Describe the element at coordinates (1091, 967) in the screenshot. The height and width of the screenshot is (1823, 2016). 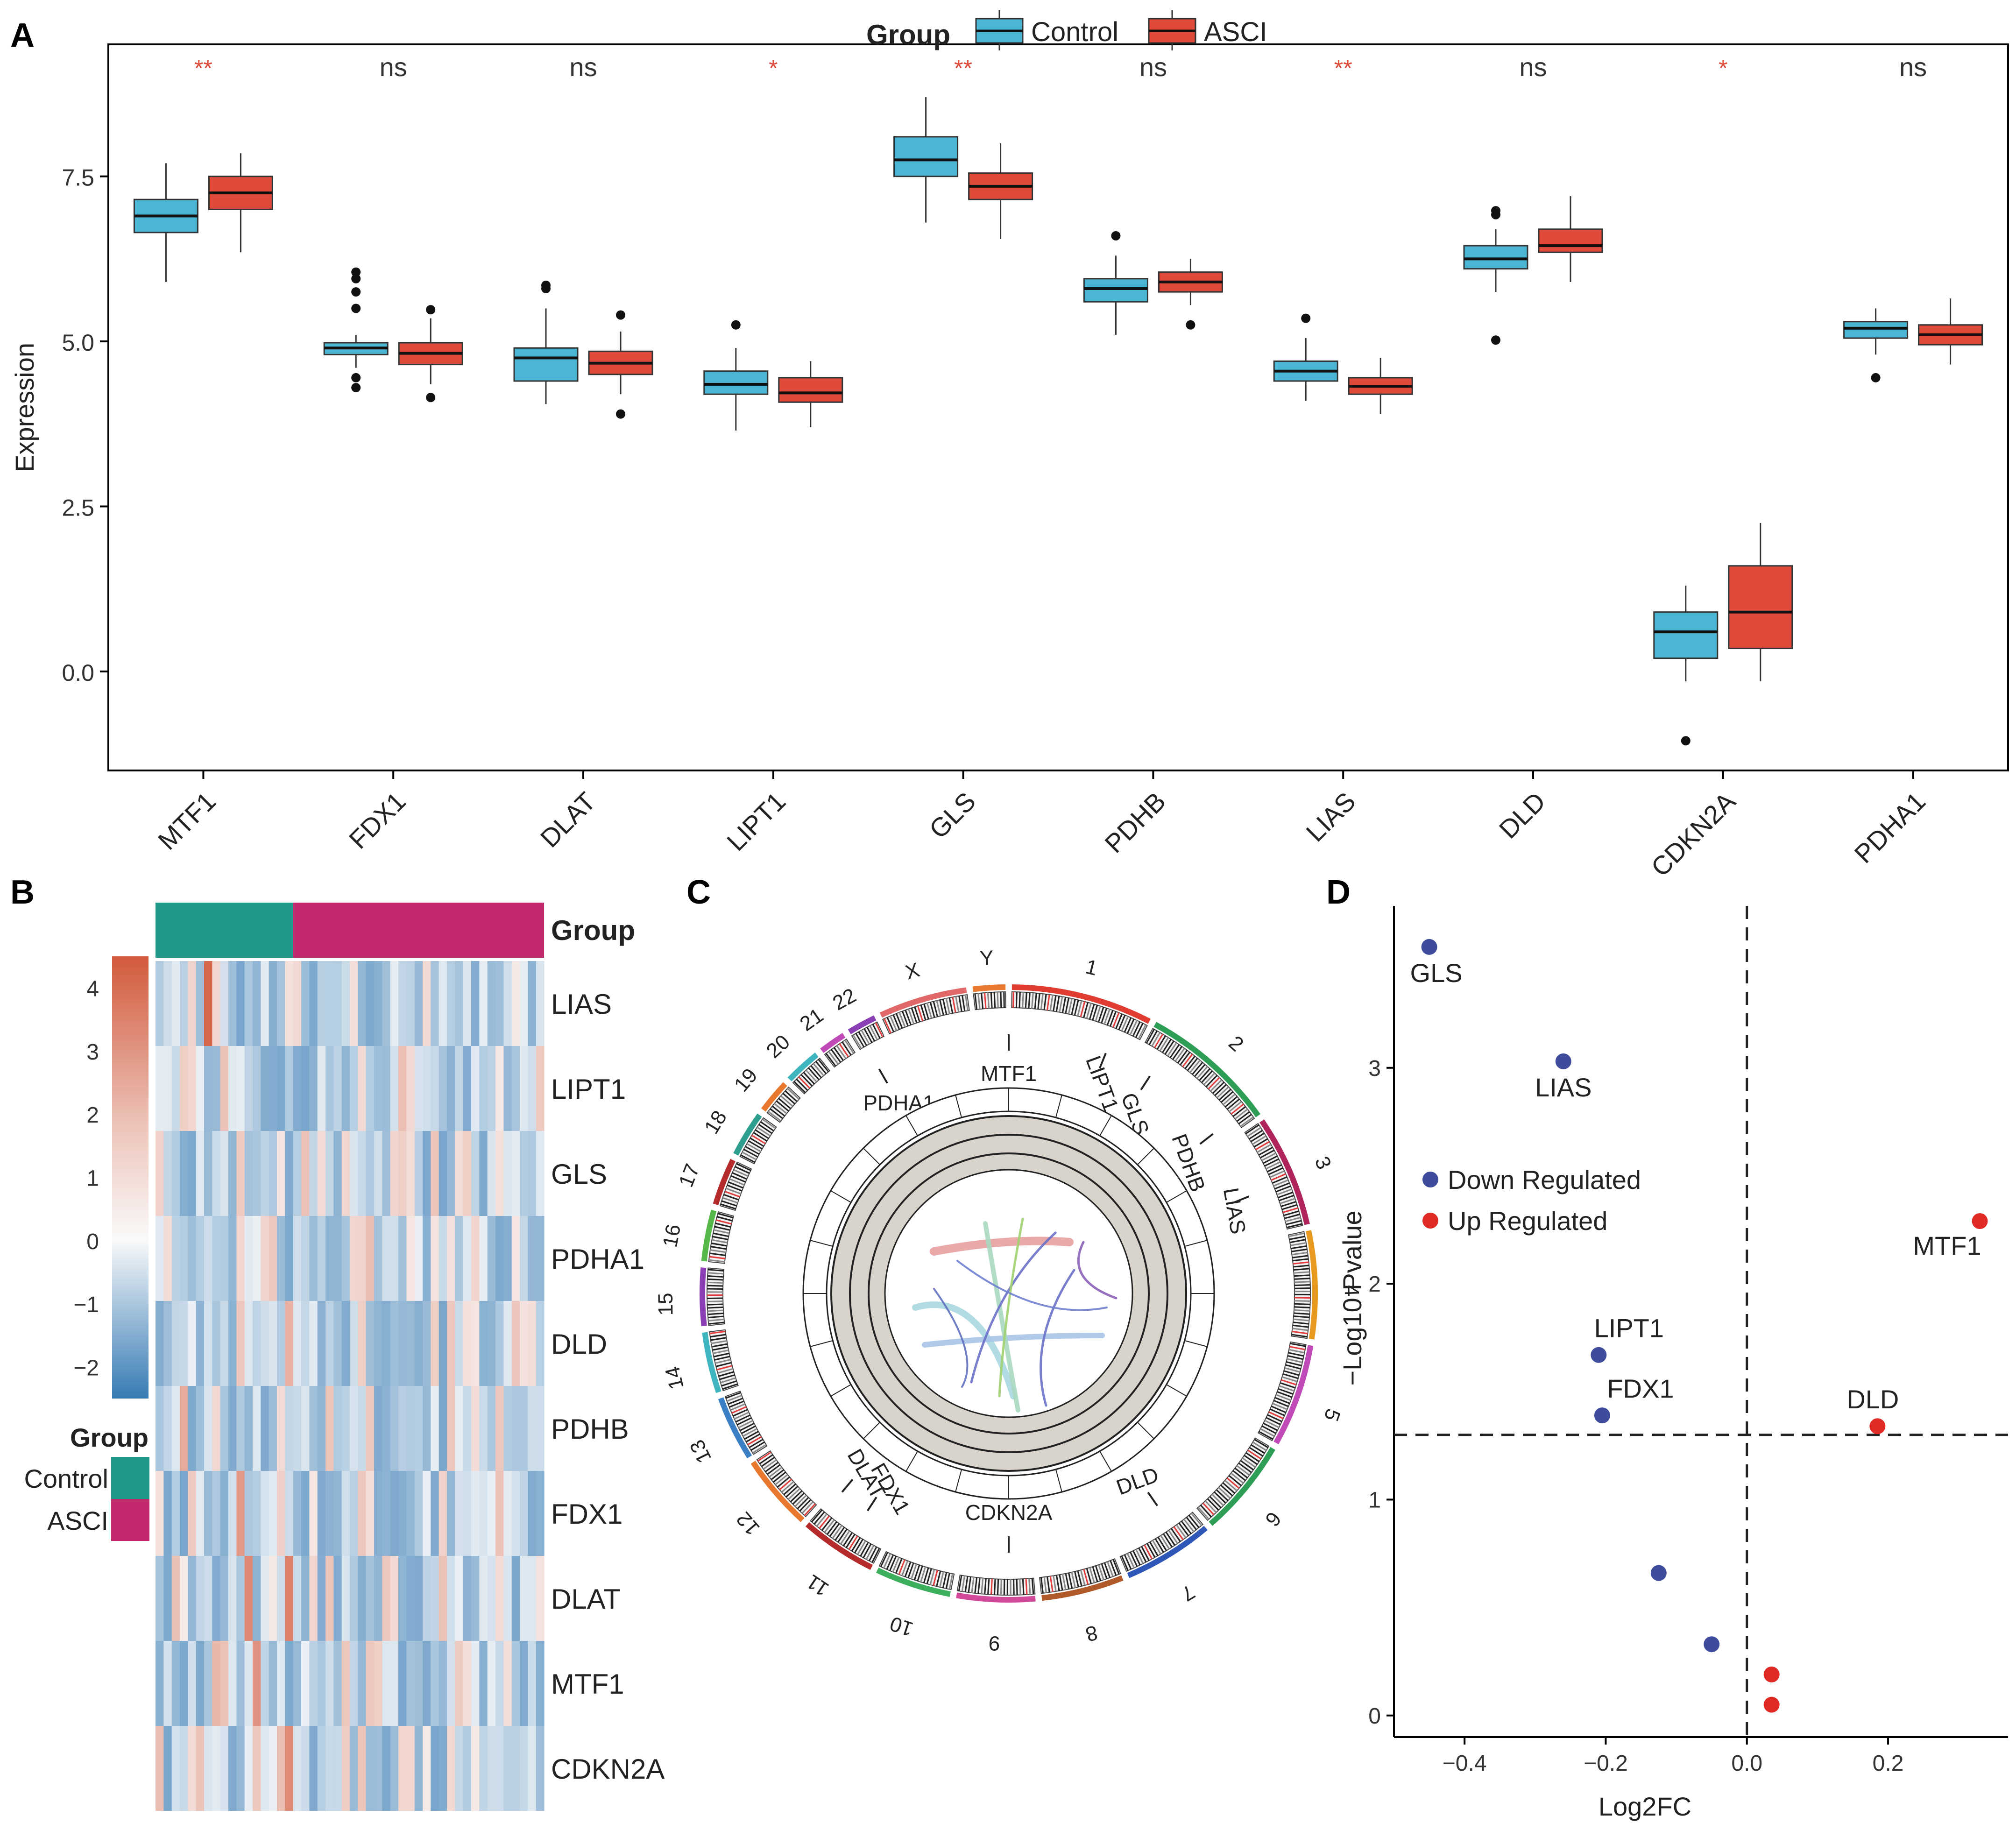
I see `chromosome-label: 1` at that location.